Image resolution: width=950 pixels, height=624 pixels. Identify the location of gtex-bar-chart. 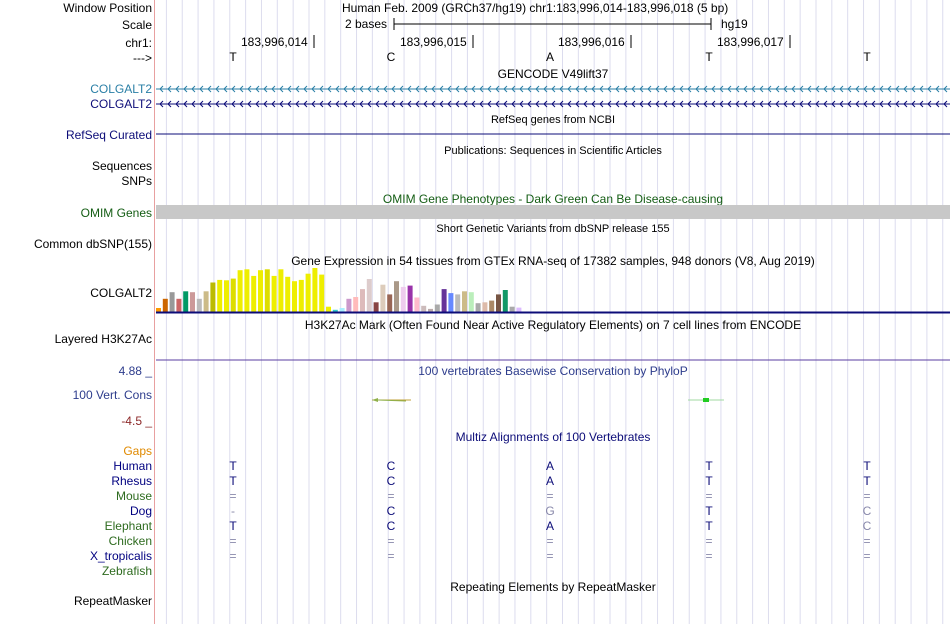
(553, 291).